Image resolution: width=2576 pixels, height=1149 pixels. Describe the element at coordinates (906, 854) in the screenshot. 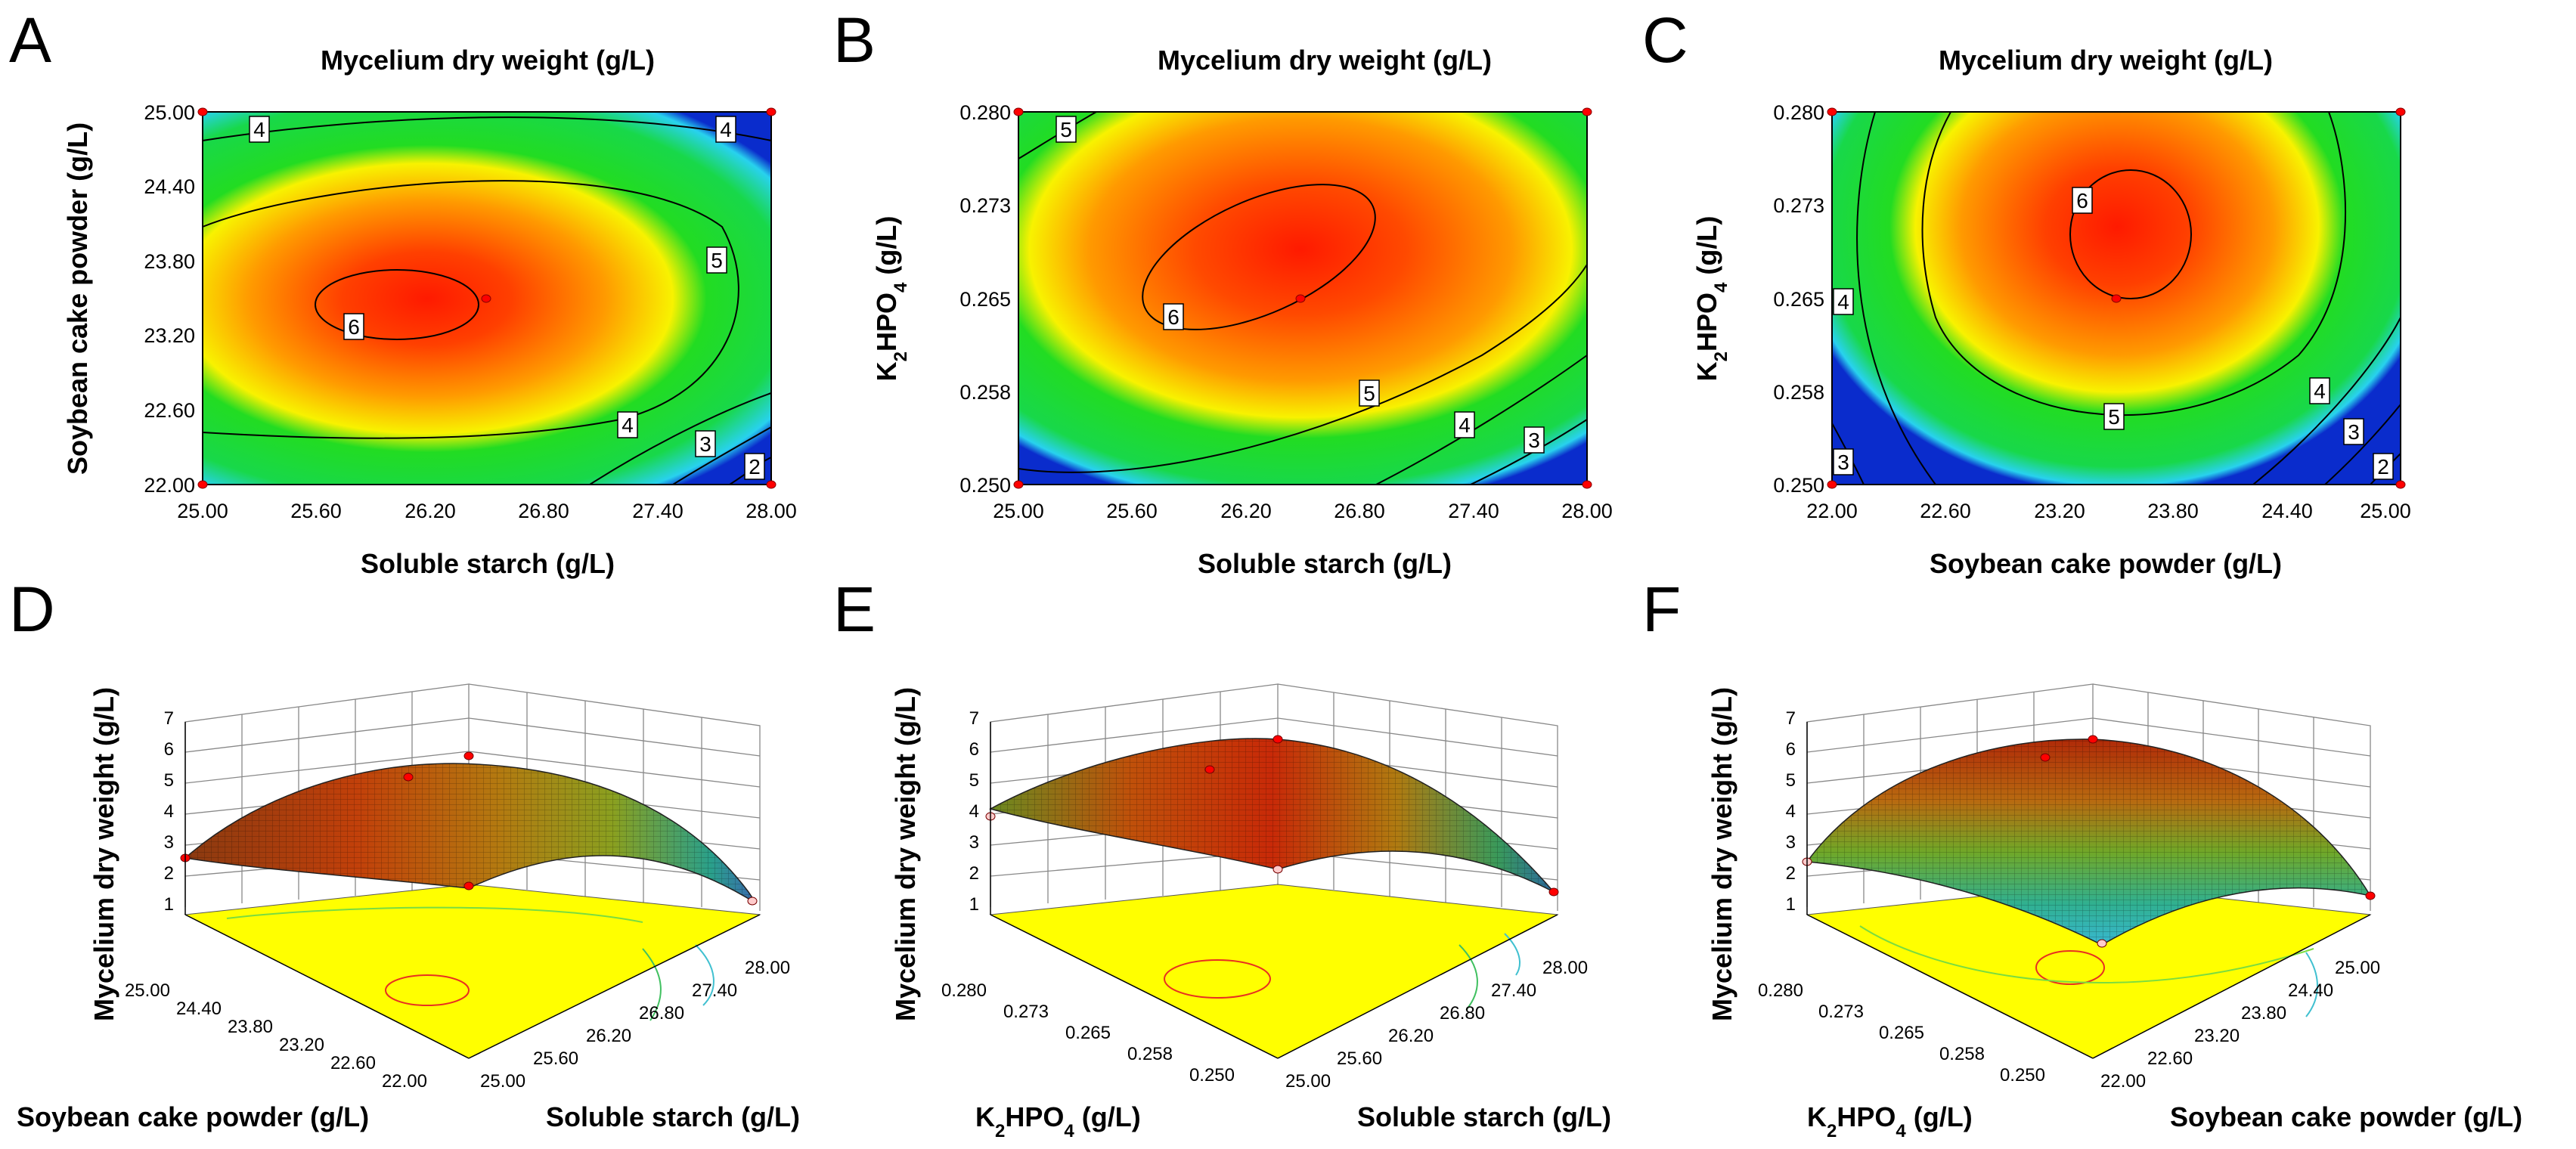

I see `panel-e-z-axis-label: Mycelium dry weight (g/L)` at that location.